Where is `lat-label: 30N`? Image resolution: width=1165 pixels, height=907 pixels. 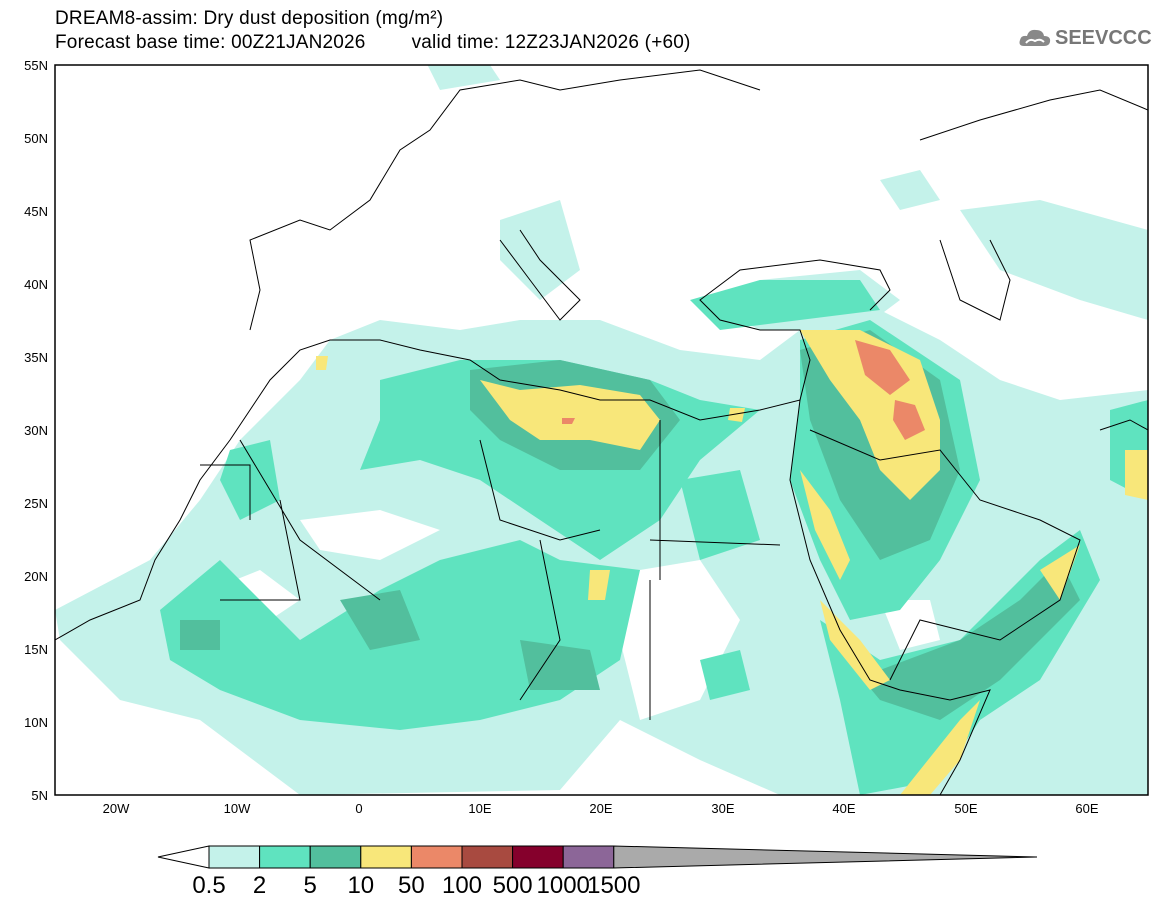 lat-label: 30N is located at coordinates (36, 430).